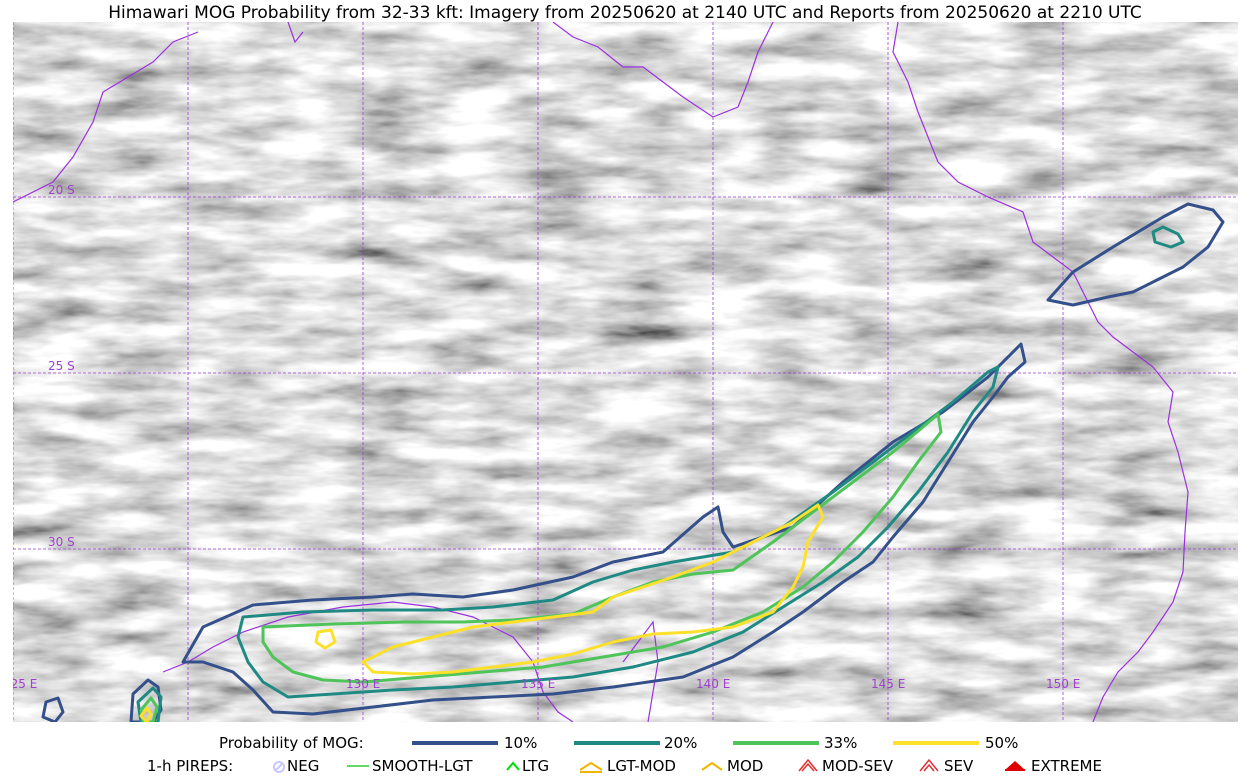 The image size is (1250, 782). I want to click on pirep-label-sev: SEV, so click(959, 766).